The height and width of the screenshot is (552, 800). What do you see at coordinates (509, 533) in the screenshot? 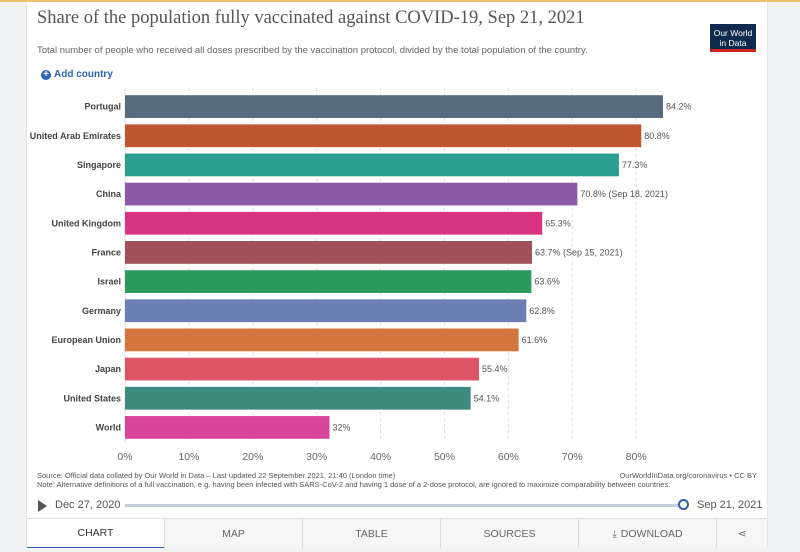
I see `tab-sources: SOURCES` at bounding box center [509, 533].